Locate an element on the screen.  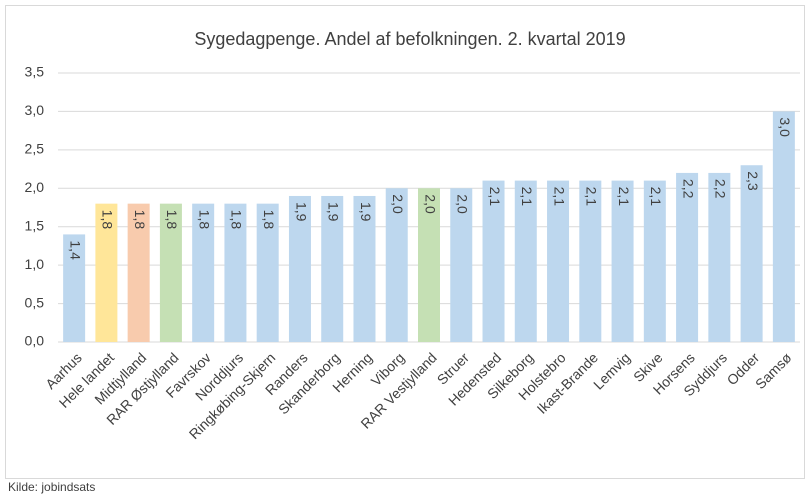
value-label: 3,0 is located at coordinates (785, 127).